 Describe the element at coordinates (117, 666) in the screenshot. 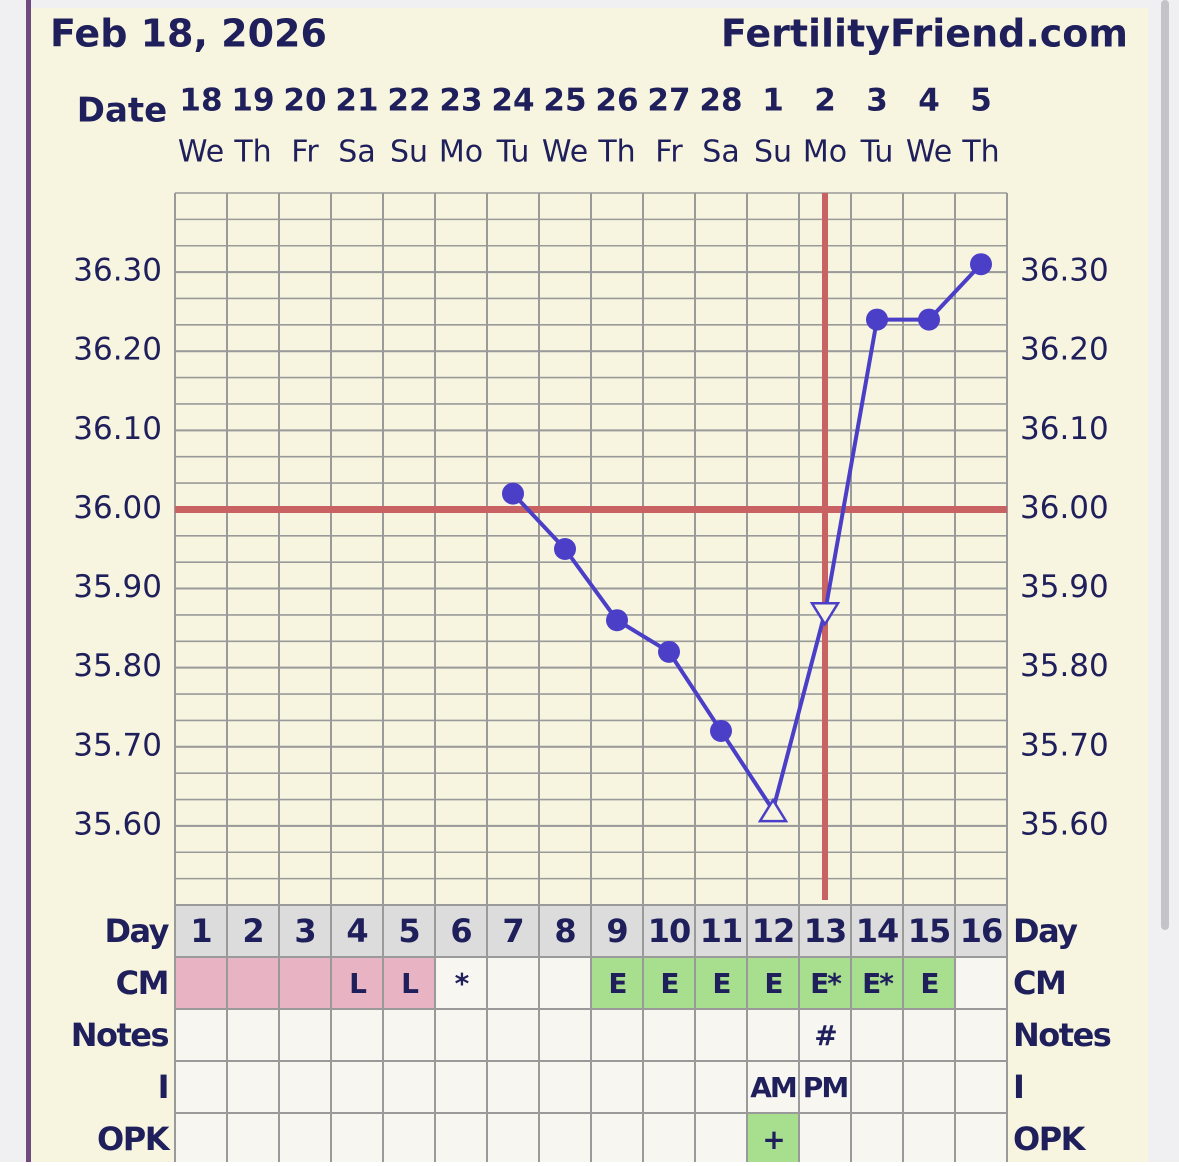

I see `y-tick-label: 35.80` at that location.